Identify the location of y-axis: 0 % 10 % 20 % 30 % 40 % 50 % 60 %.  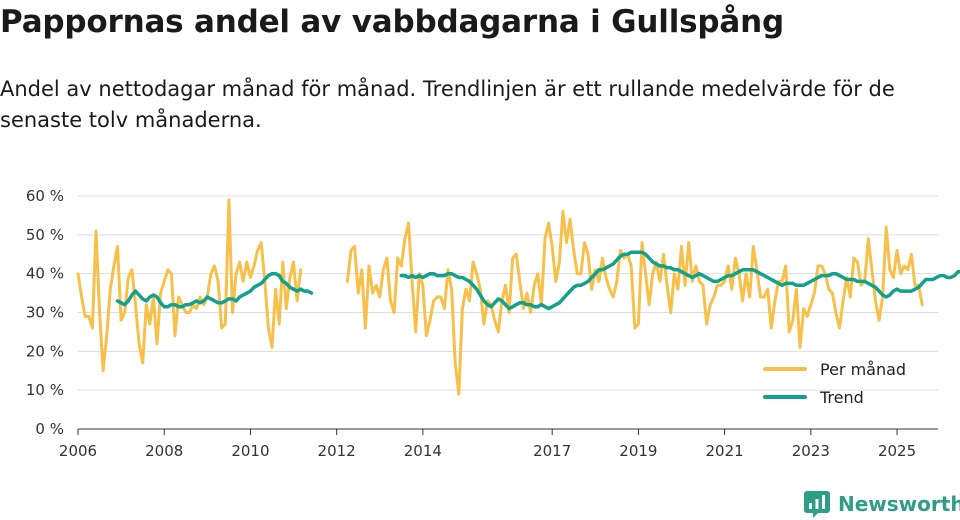
(45, 312).